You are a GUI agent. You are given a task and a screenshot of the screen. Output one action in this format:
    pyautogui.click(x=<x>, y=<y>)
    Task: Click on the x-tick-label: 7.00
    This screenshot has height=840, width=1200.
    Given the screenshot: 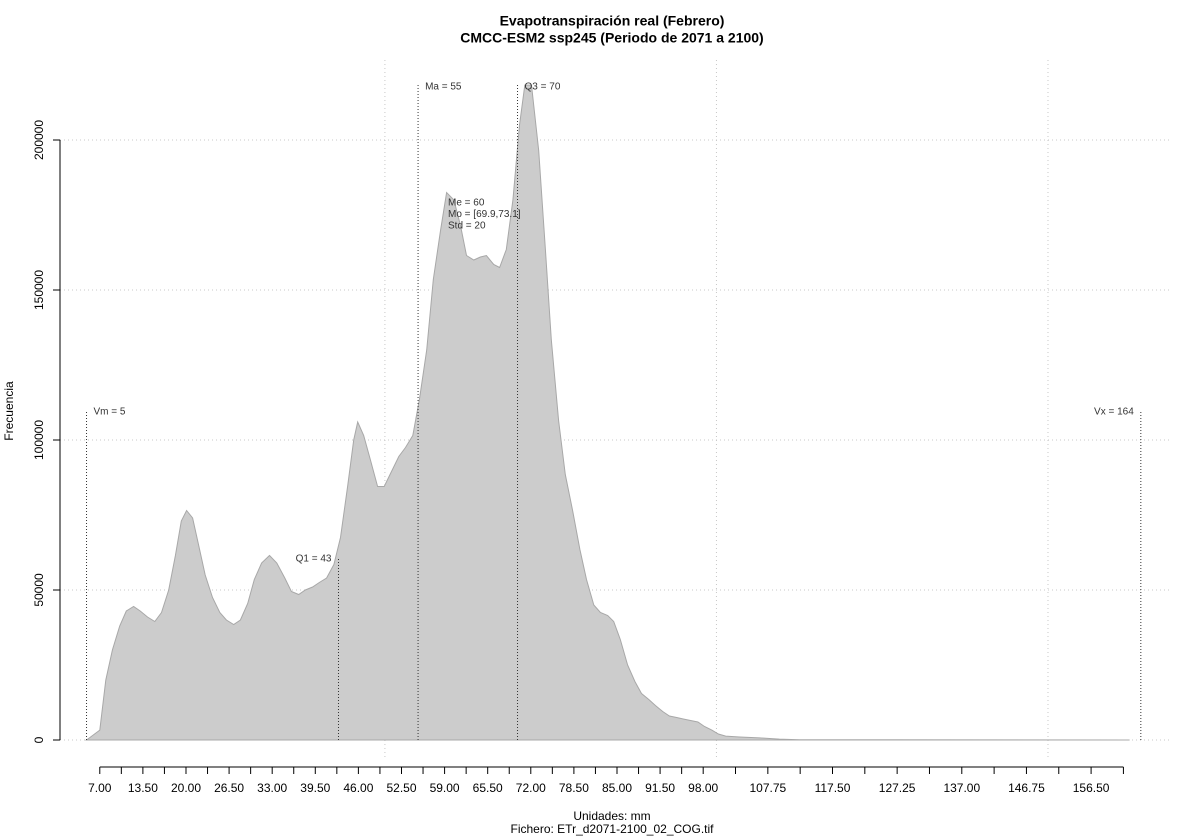 What is the action you would take?
    pyautogui.click(x=100, y=788)
    